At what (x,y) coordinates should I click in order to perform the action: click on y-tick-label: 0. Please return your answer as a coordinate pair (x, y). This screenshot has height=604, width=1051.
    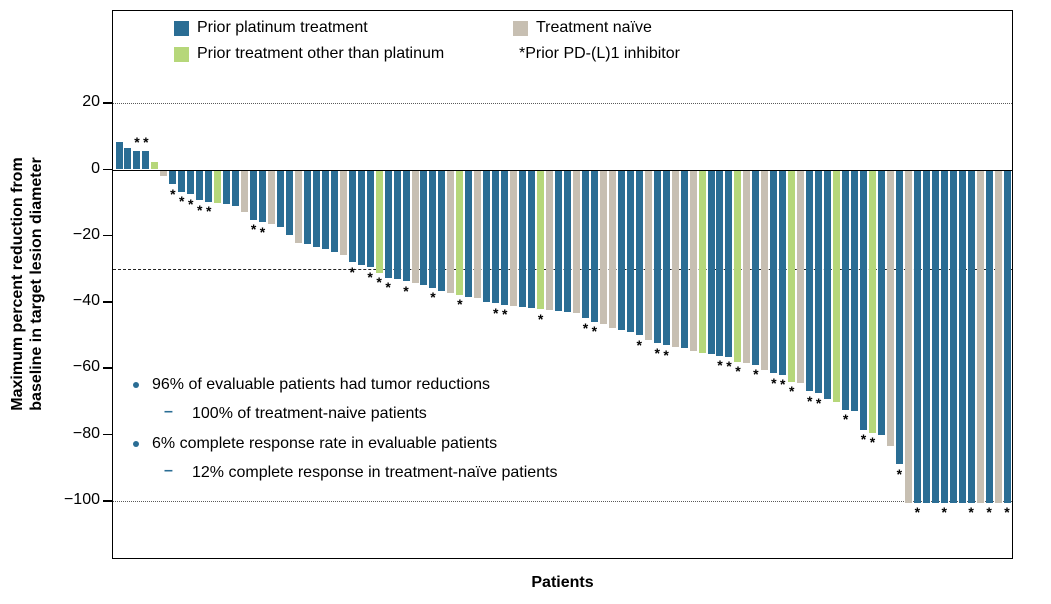
    Looking at the image, I should click on (95, 168).